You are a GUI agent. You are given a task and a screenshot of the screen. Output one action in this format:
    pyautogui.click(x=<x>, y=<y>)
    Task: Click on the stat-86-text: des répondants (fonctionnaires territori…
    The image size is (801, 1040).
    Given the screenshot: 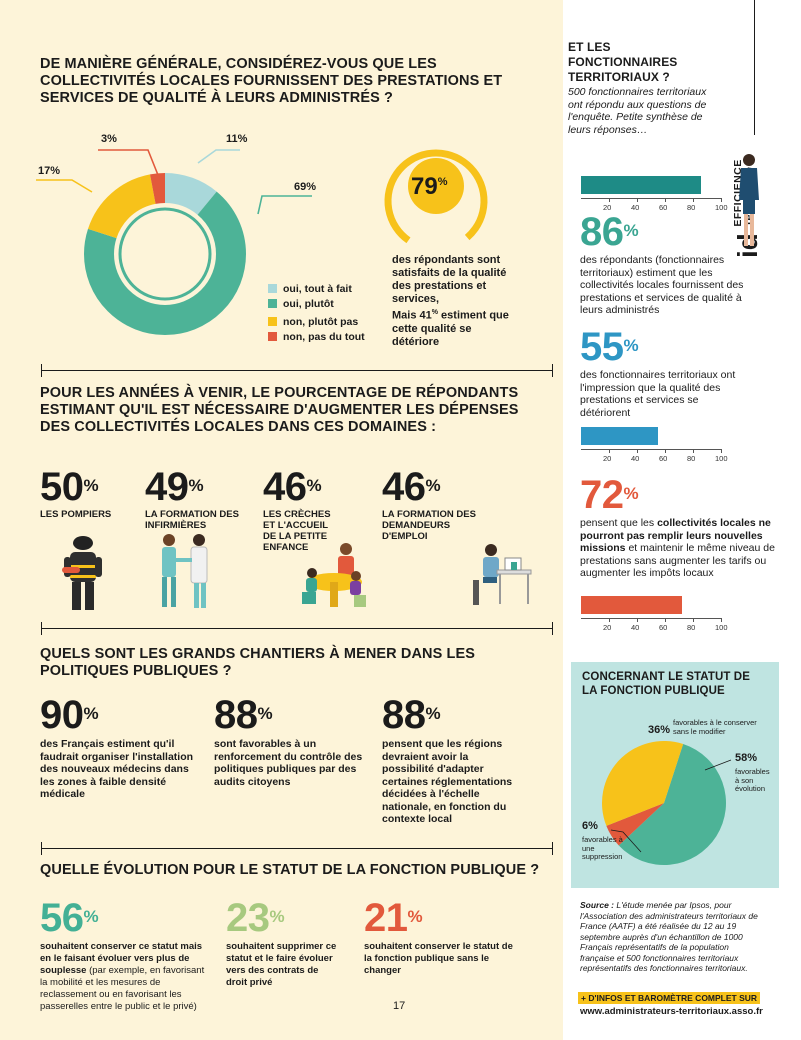 What is the action you would take?
    pyautogui.click(x=662, y=285)
    